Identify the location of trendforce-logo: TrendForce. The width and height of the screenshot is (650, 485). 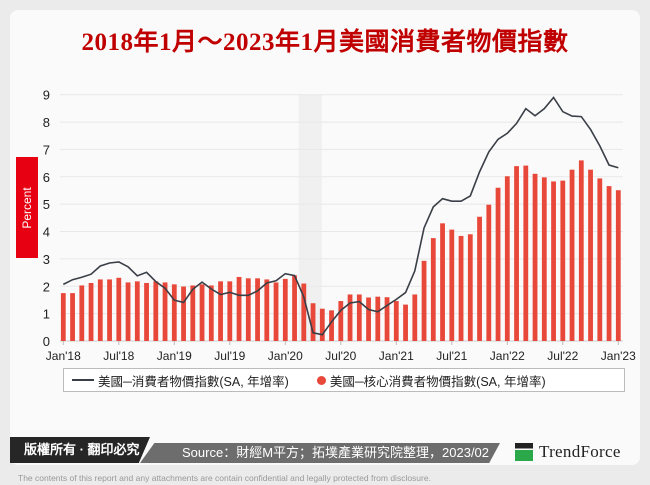
(568, 452).